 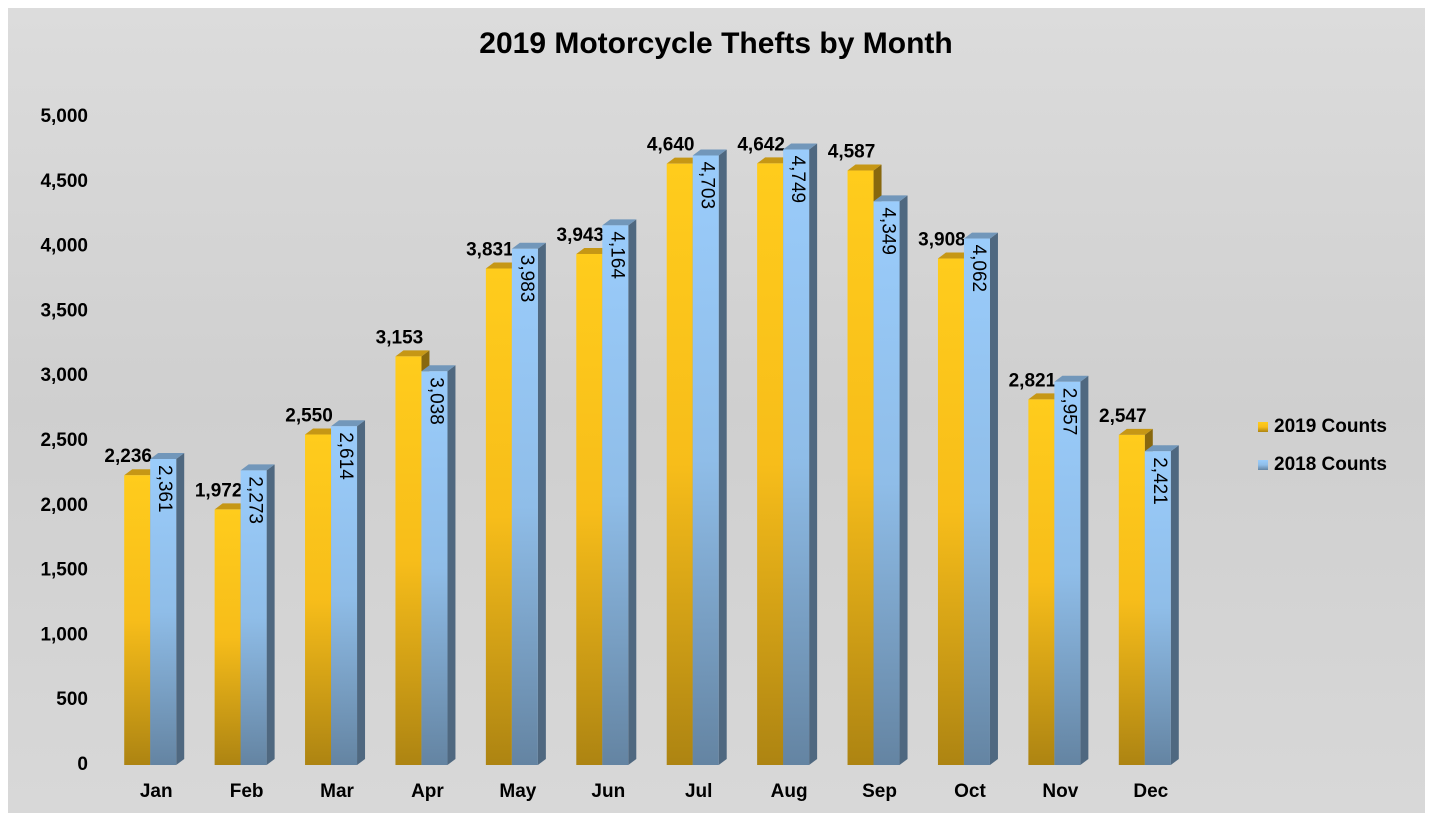 I want to click on data-label: 2,361, so click(x=164, y=489).